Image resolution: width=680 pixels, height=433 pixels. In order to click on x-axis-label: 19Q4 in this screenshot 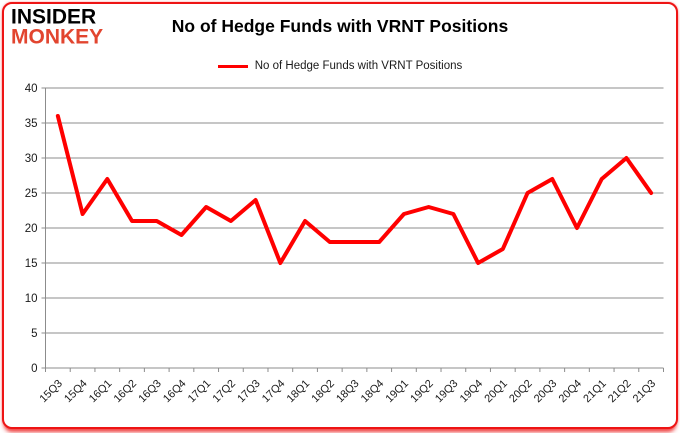, I will do `click(472, 392)`.